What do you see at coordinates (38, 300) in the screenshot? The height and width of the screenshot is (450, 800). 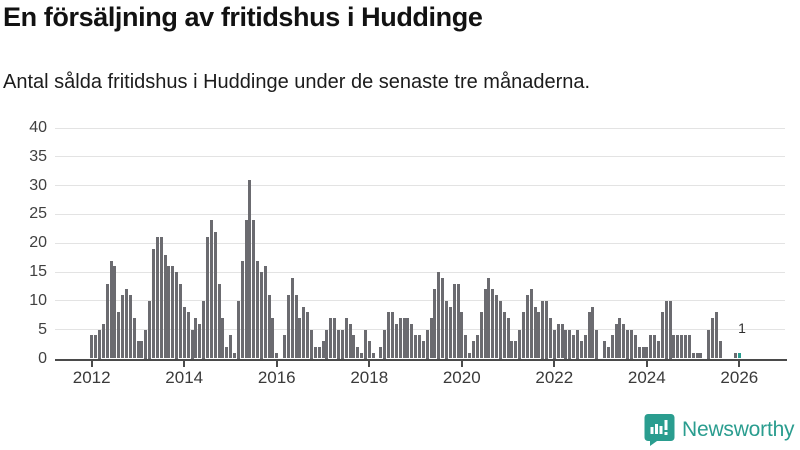 I see `y-axis-label: 10` at bounding box center [38, 300].